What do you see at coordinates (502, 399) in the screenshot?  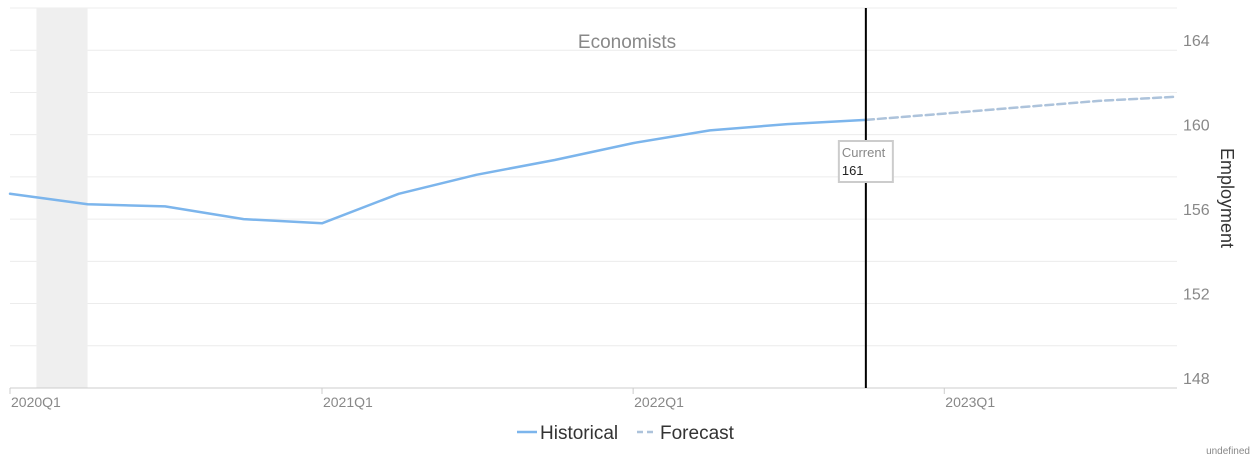 I see `x-axis-ticks: 2020Q1 2021Q1 2022Q1 2023Q1` at bounding box center [502, 399].